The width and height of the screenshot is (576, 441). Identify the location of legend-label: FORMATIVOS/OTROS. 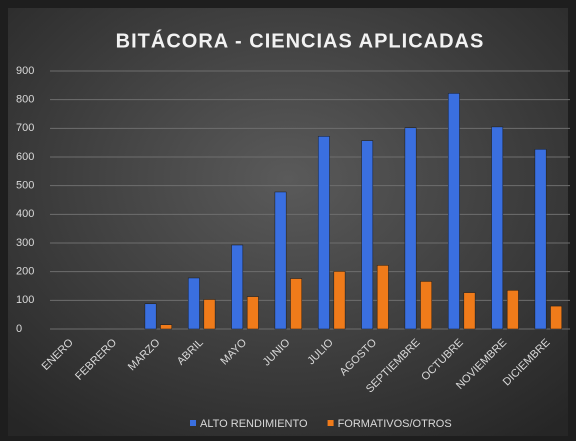
(395, 424).